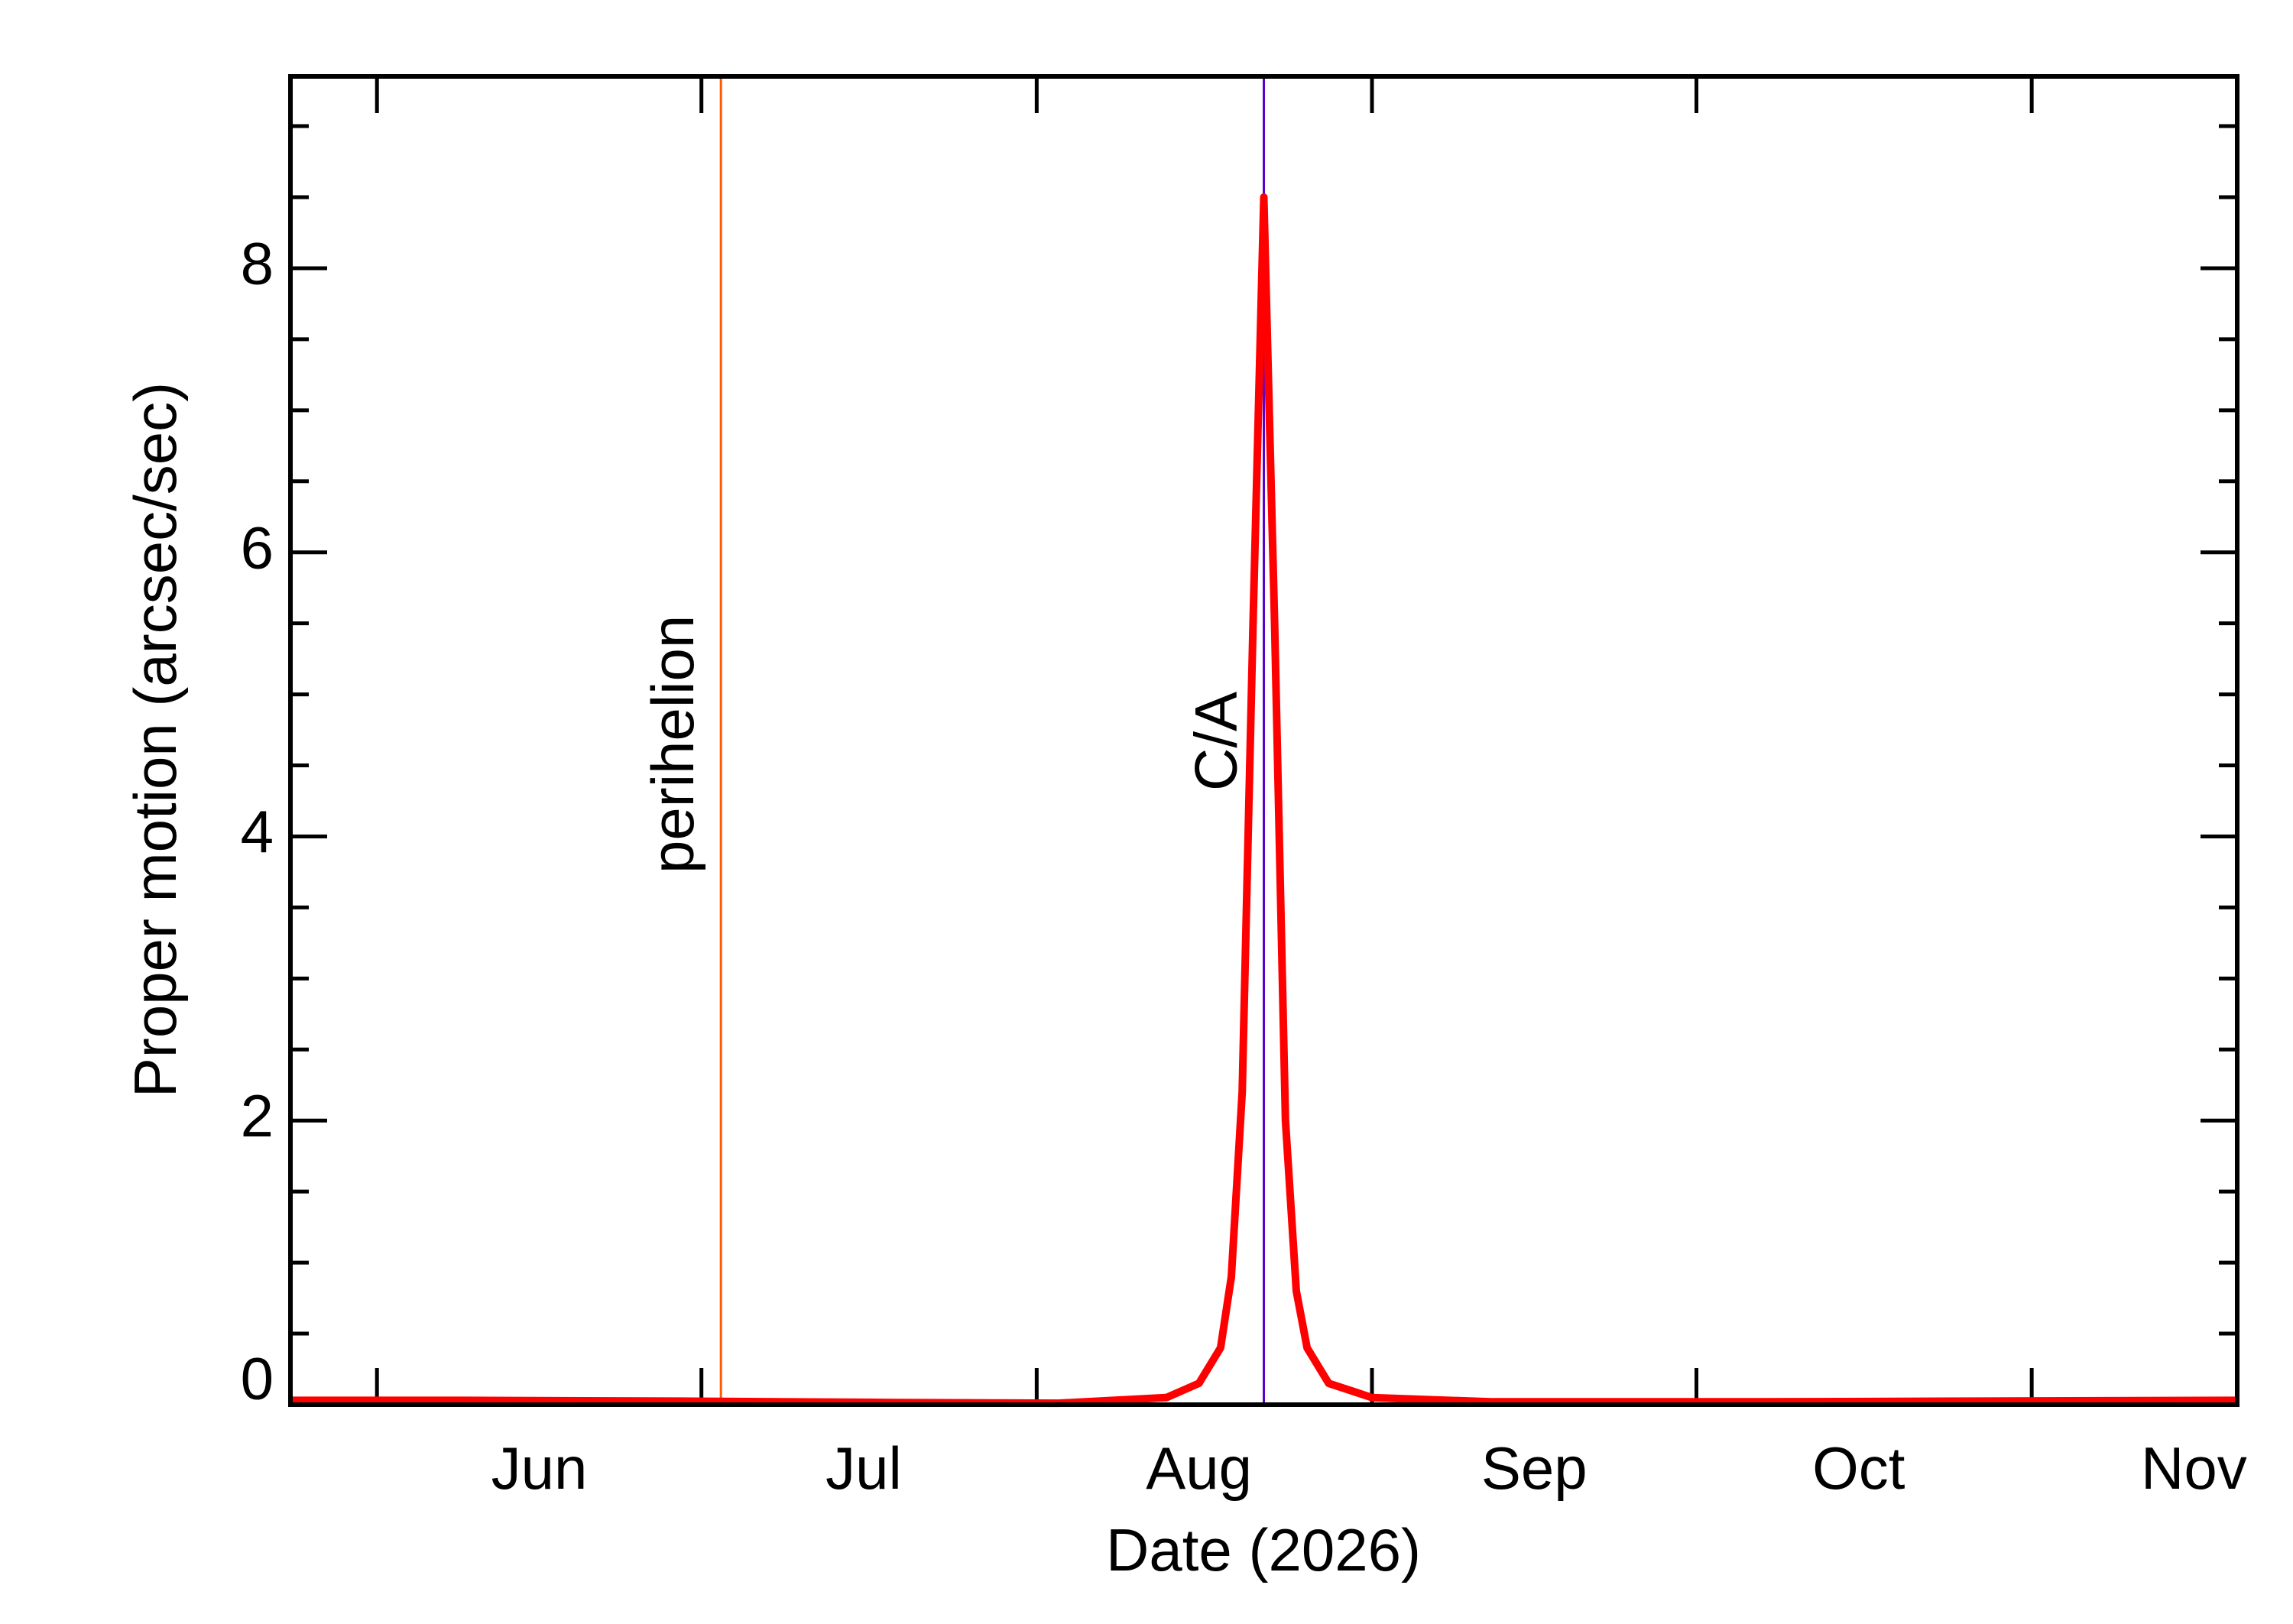 Image resolution: width=2293 pixels, height=1624 pixels. What do you see at coordinates (1263, 1549) in the screenshot?
I see `x-axis-title: Date (2026)` at bounding box center [1263, 1549].